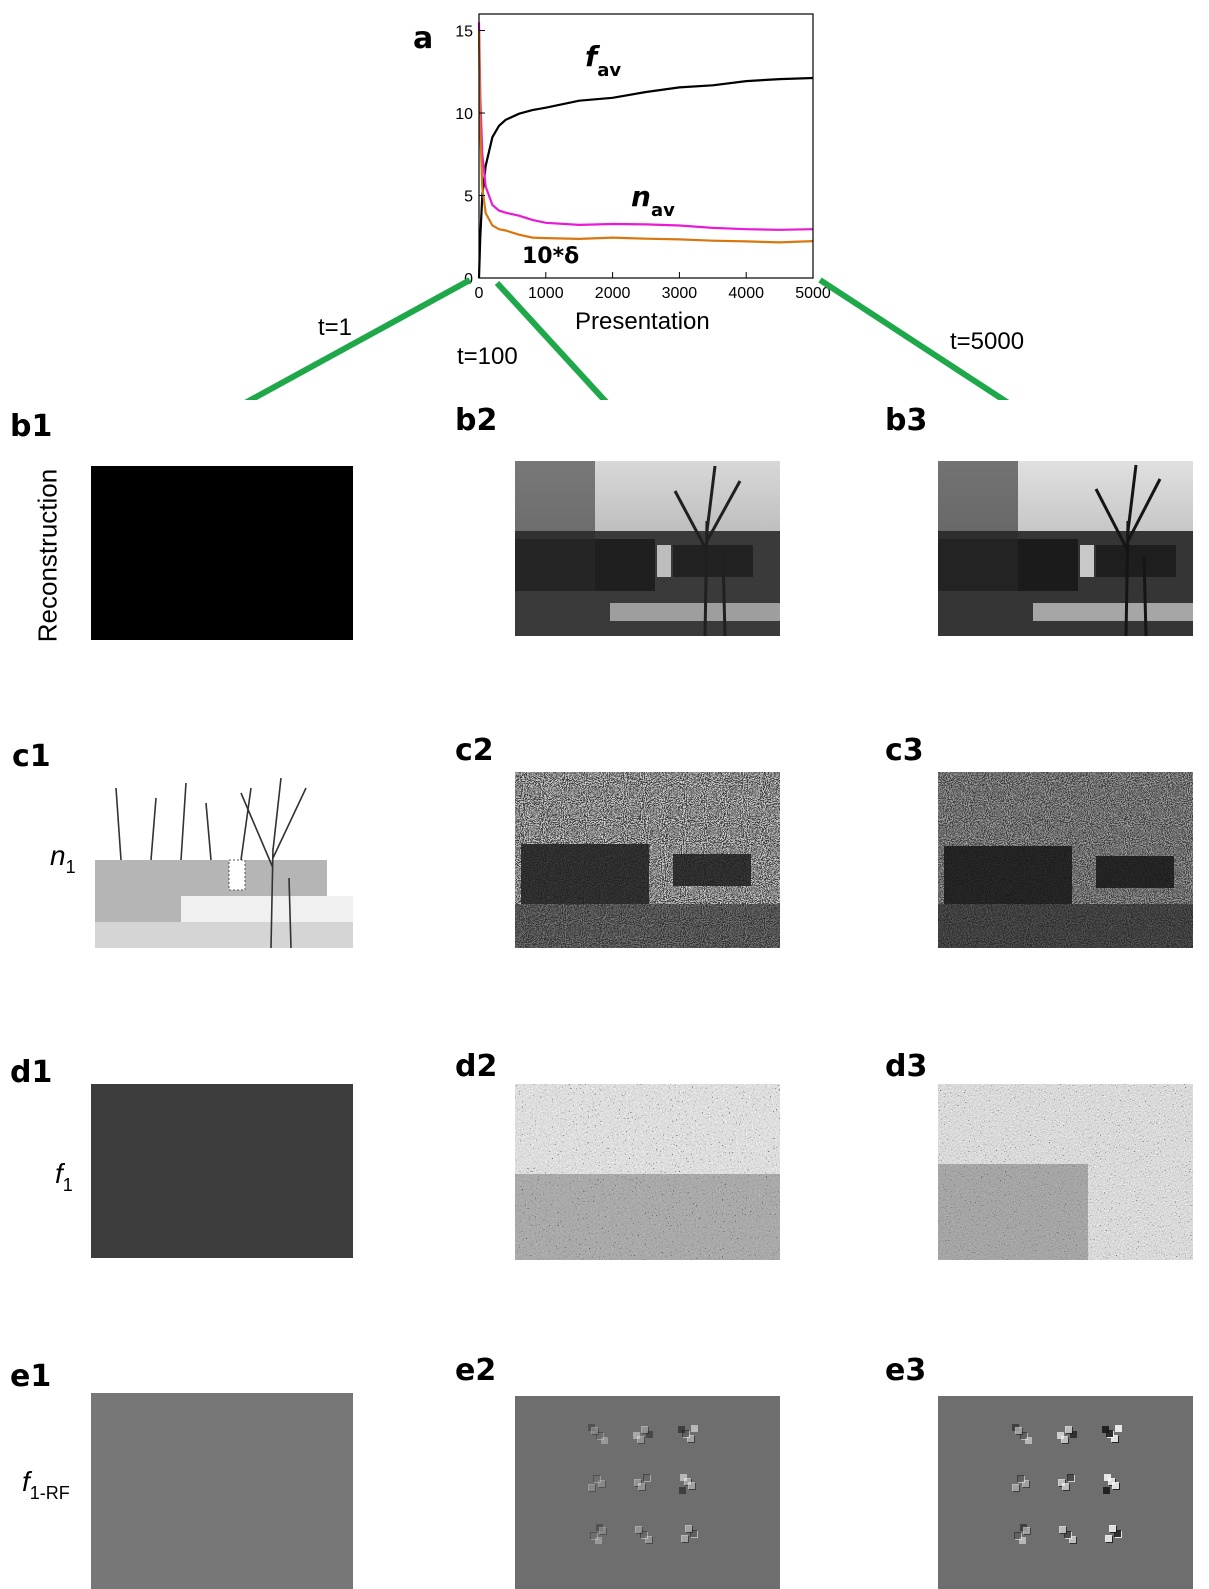 Image resolution: width=1209 pixels, height=1589 pixels. I want to click on panel-label-c1: c1, so click(31, 756).